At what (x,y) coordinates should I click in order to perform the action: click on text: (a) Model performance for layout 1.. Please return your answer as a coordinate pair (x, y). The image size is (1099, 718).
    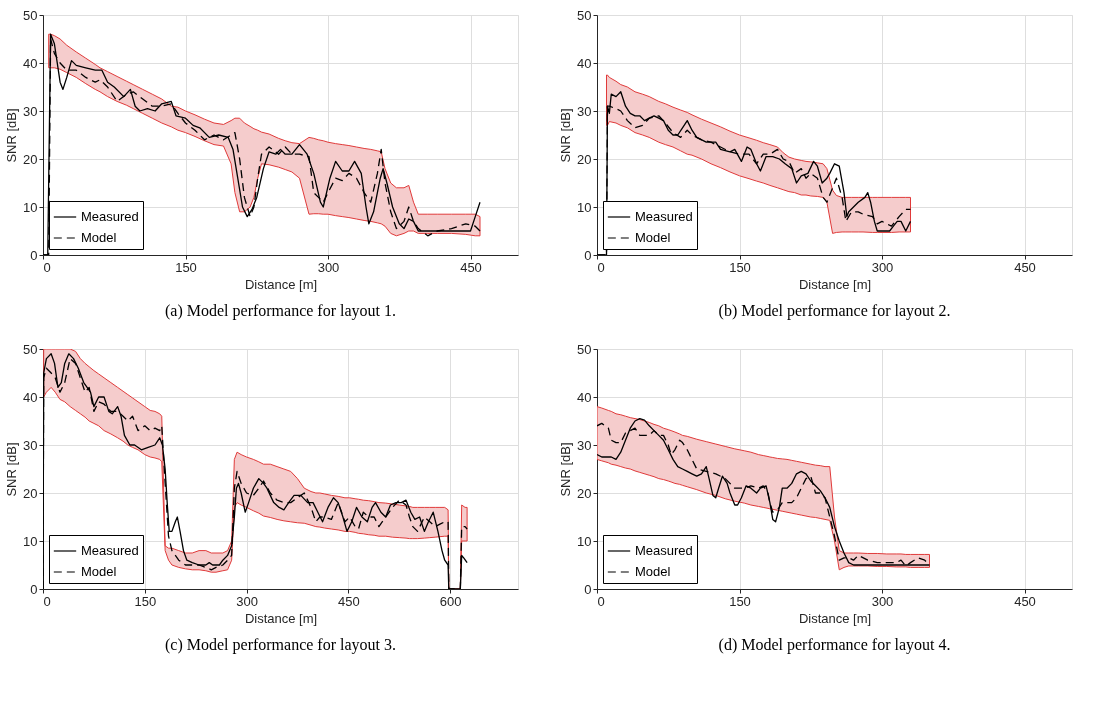
    Looking at the image, I should click on (280, 311).